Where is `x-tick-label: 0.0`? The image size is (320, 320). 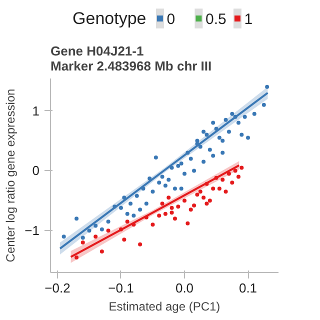
x-tick-label: 0.0 is located at coordinates (184, 288).